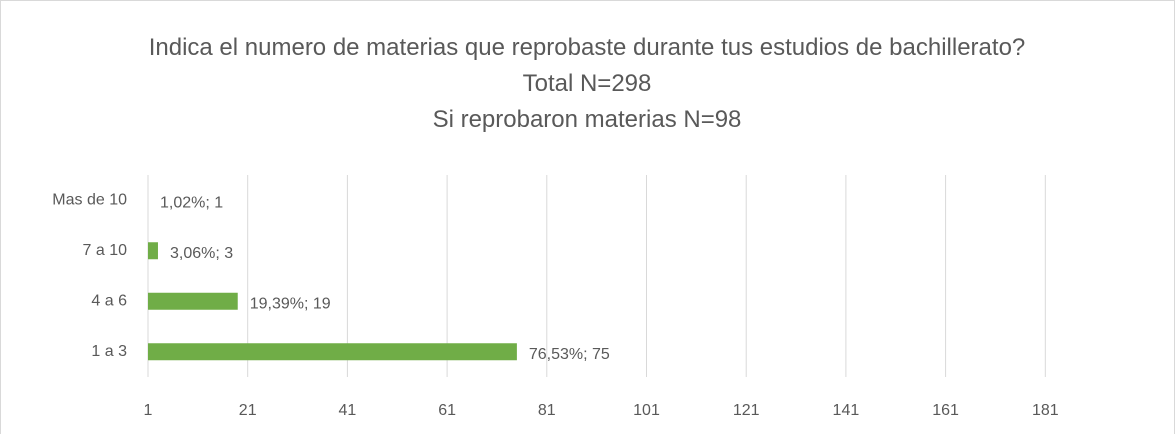 Image resolution: width=1175 pixels, height=434 pixels. I want to click on y-tick-label: Mas de 10, so click(89, 199).